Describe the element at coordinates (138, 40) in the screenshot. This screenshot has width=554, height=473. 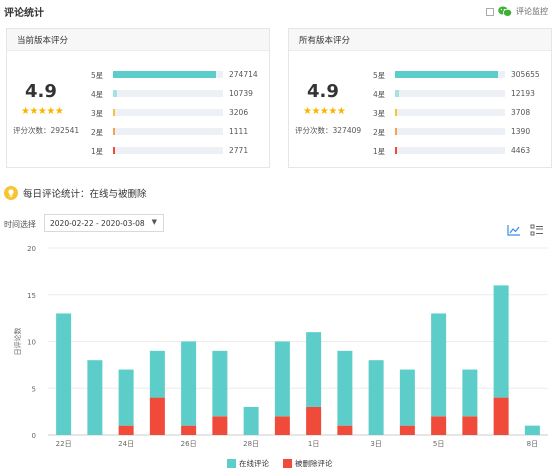
I see `card-title: 当前版本评分` at that location.